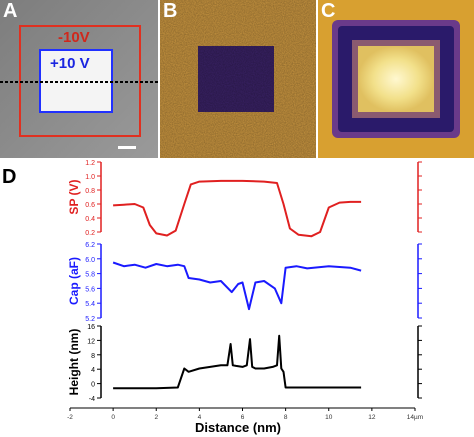 Image resolution: width=474 pixels, height=437 pixels. What do you see at coordinates (90, 245) in the screenshot?
I see `cap-y-tick-label: 6.2` at bounding box center [90, 245].